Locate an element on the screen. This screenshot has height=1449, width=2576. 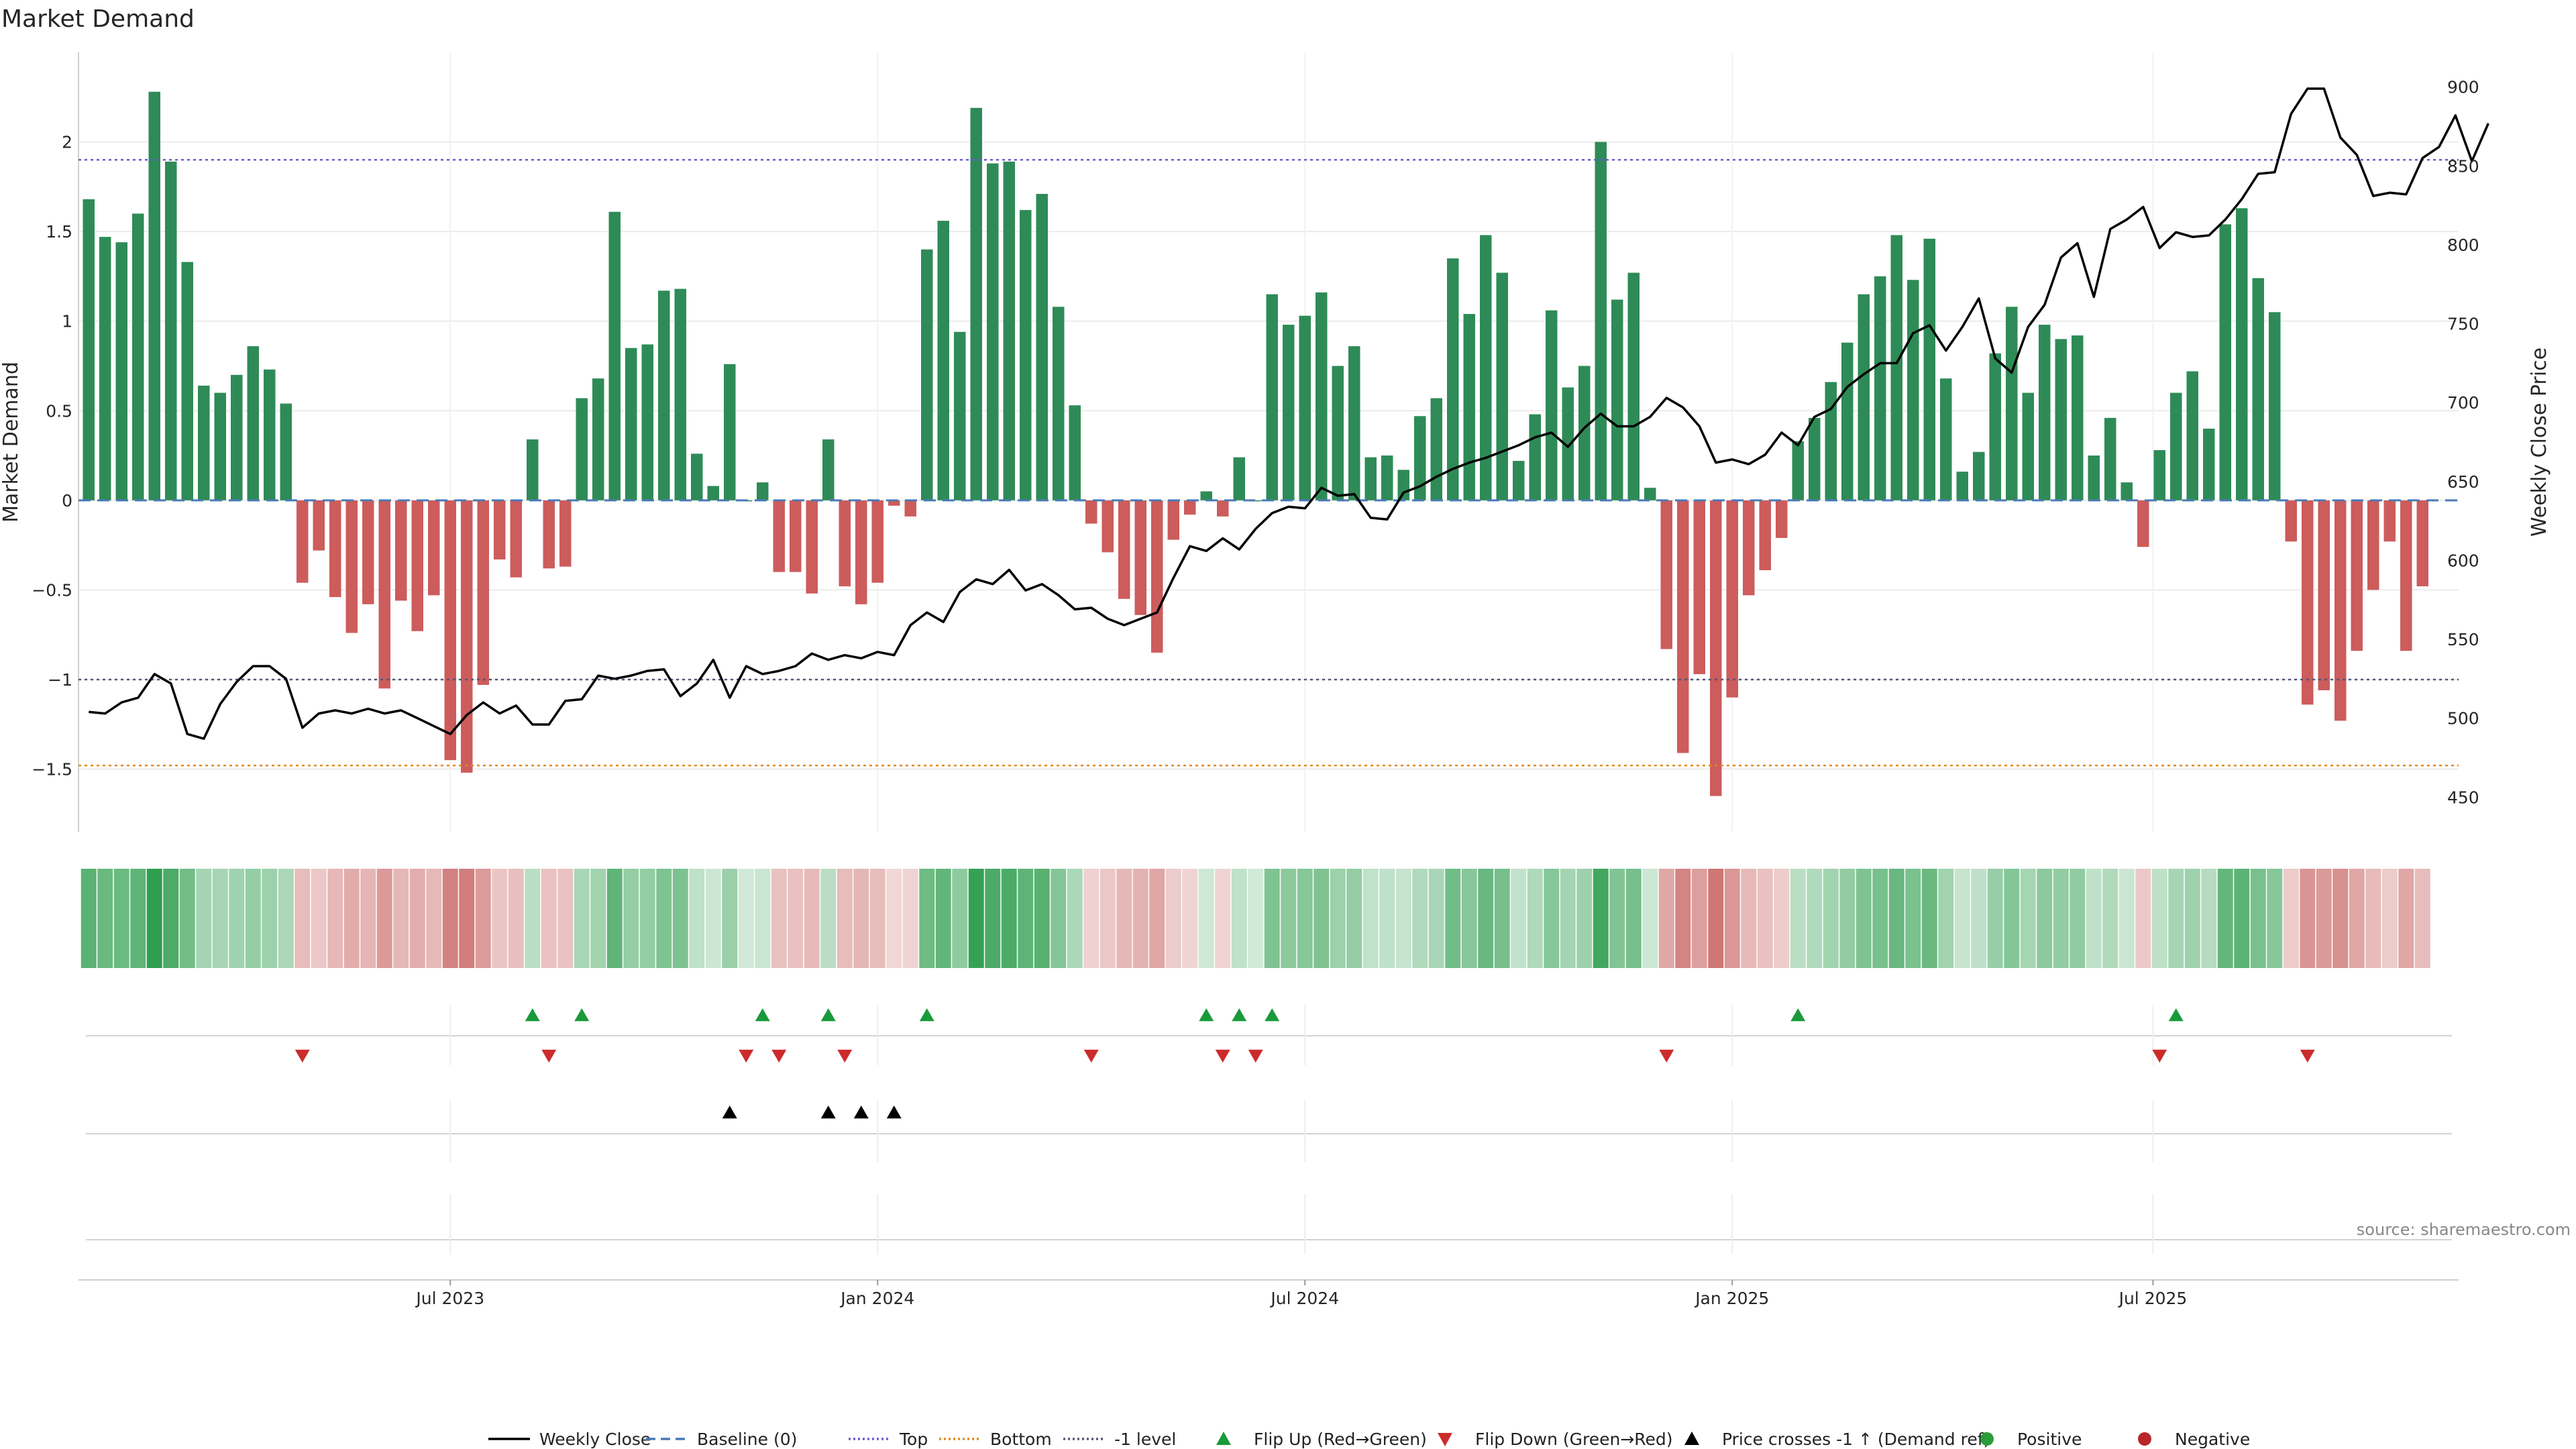
y-right-axis-label: Weekly Close Price is located at coordinates (2539, 442).